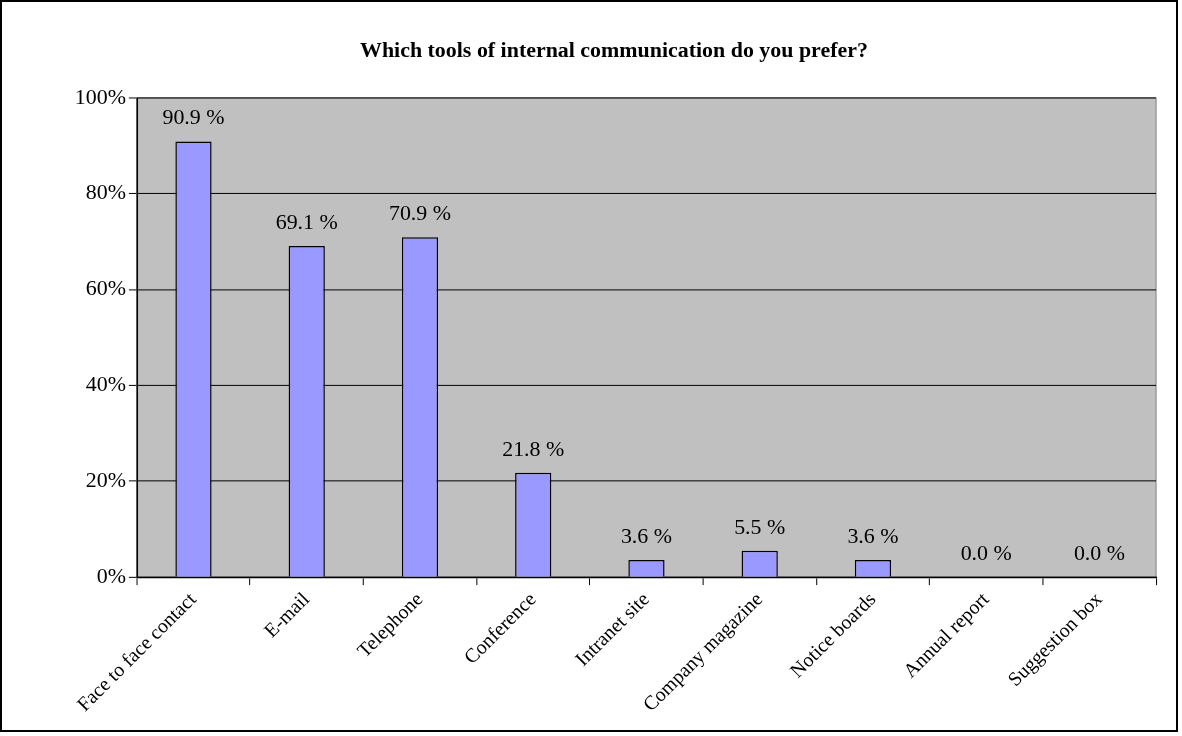  What do you see at coordinates (193, 117) in the screenshot?
I see `data-label: 90.9 %` at bounding box center [193, 117].